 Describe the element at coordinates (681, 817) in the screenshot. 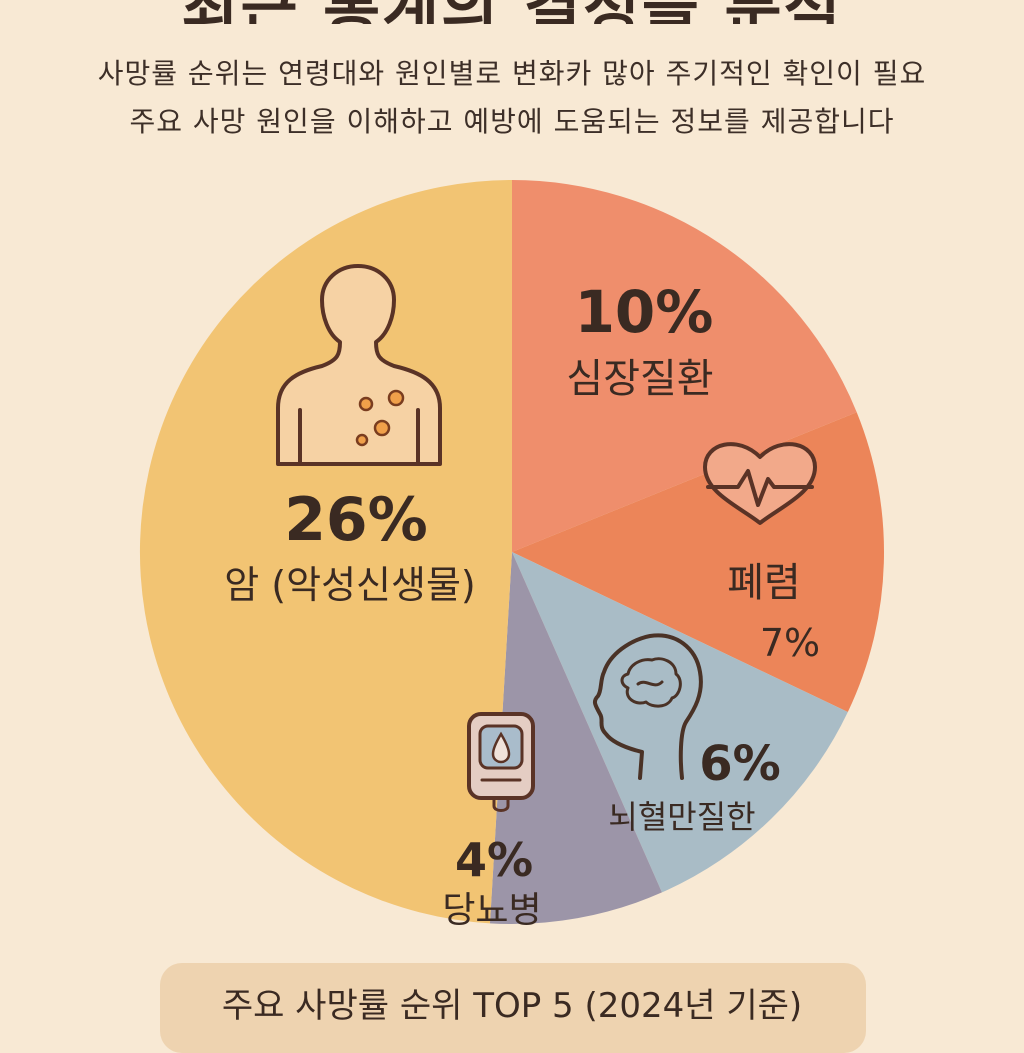

I see `slice-stroke-label: 뇌혈만질한` at that location.